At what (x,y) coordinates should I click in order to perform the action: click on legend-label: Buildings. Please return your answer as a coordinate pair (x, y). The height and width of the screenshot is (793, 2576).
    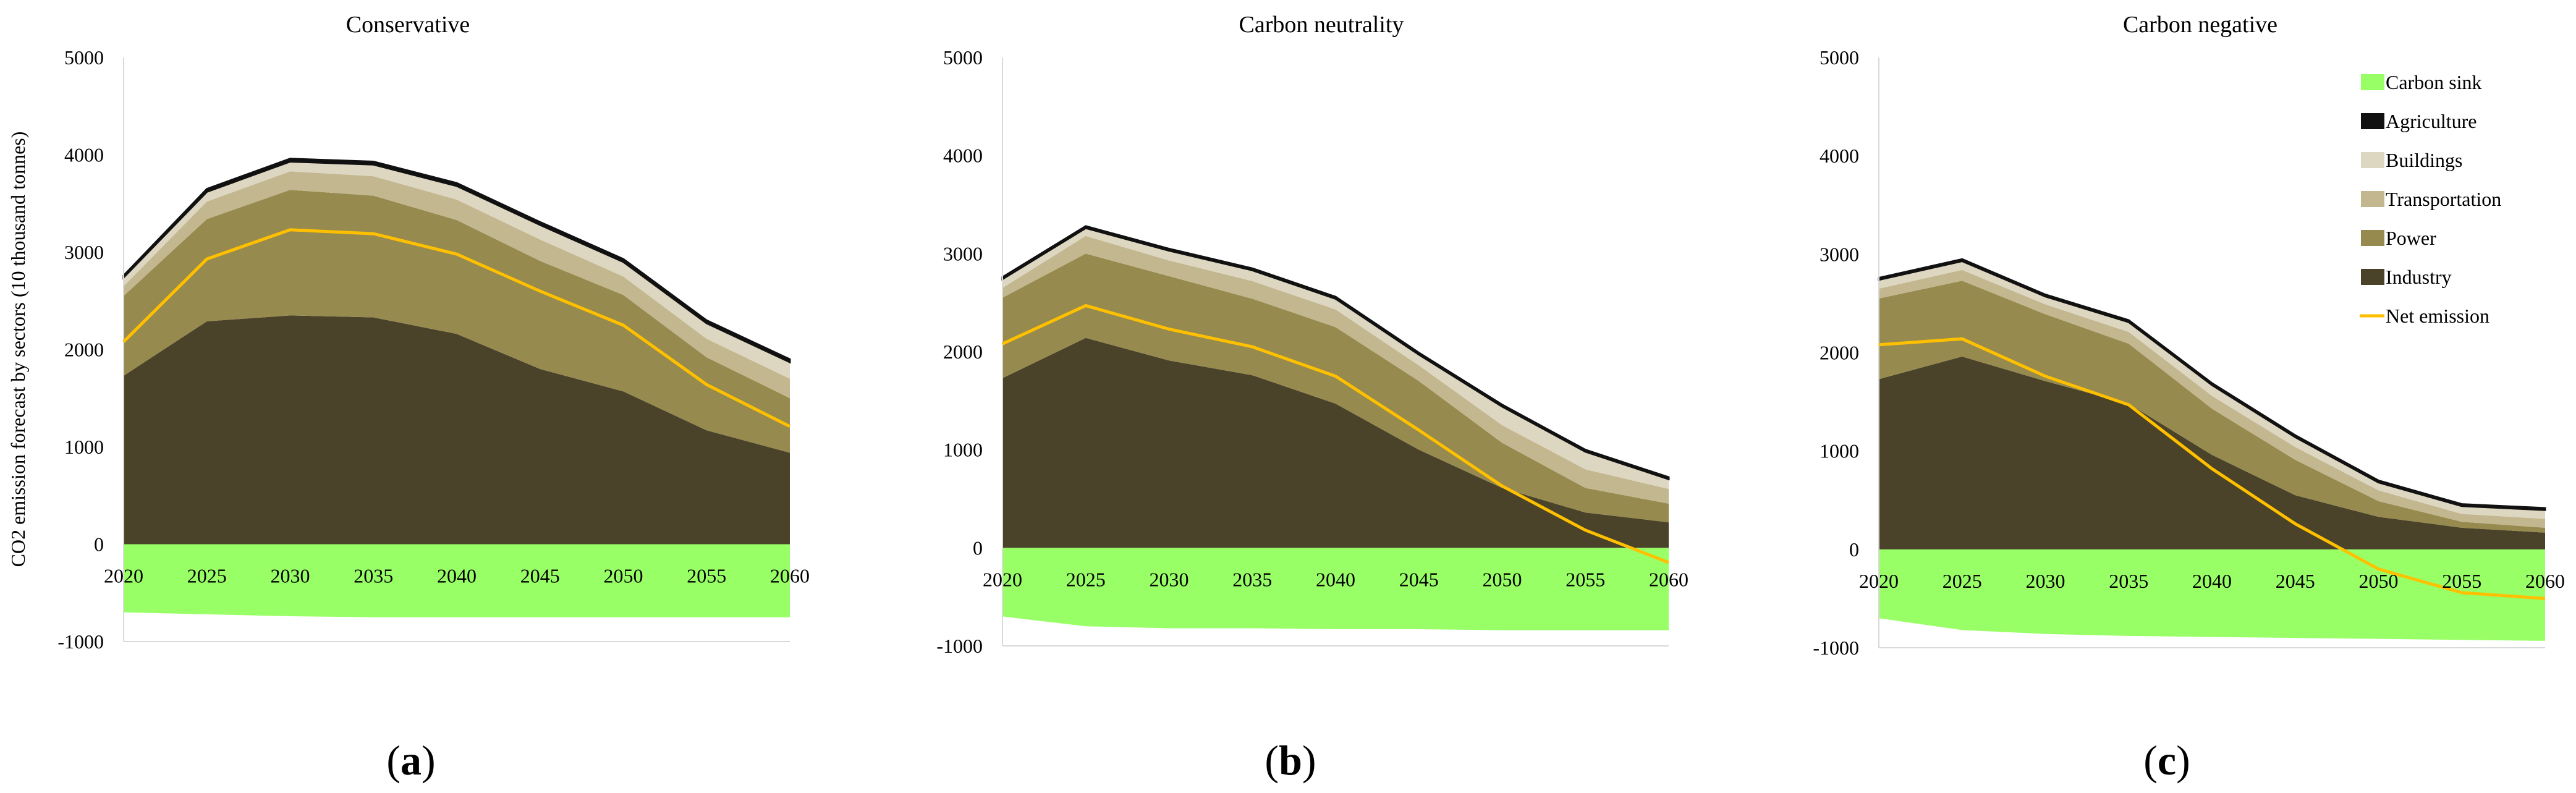
    Looking at the image, I should click on (2424, 160).